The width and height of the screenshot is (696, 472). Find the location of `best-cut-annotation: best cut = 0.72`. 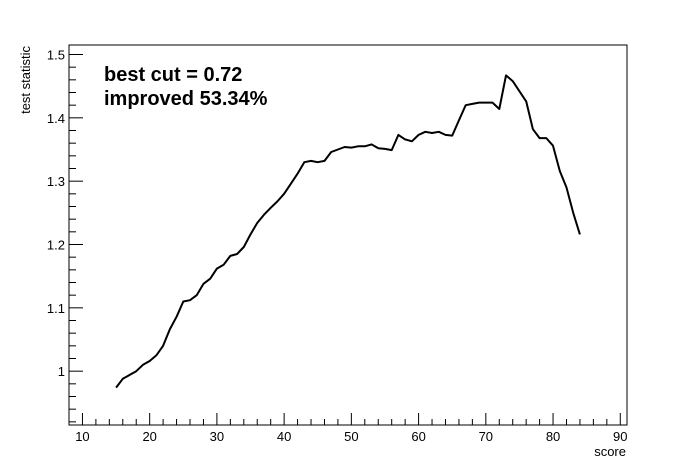

best-cut-annotation: best cut = 0.72 is located at coordinates (173, 75).